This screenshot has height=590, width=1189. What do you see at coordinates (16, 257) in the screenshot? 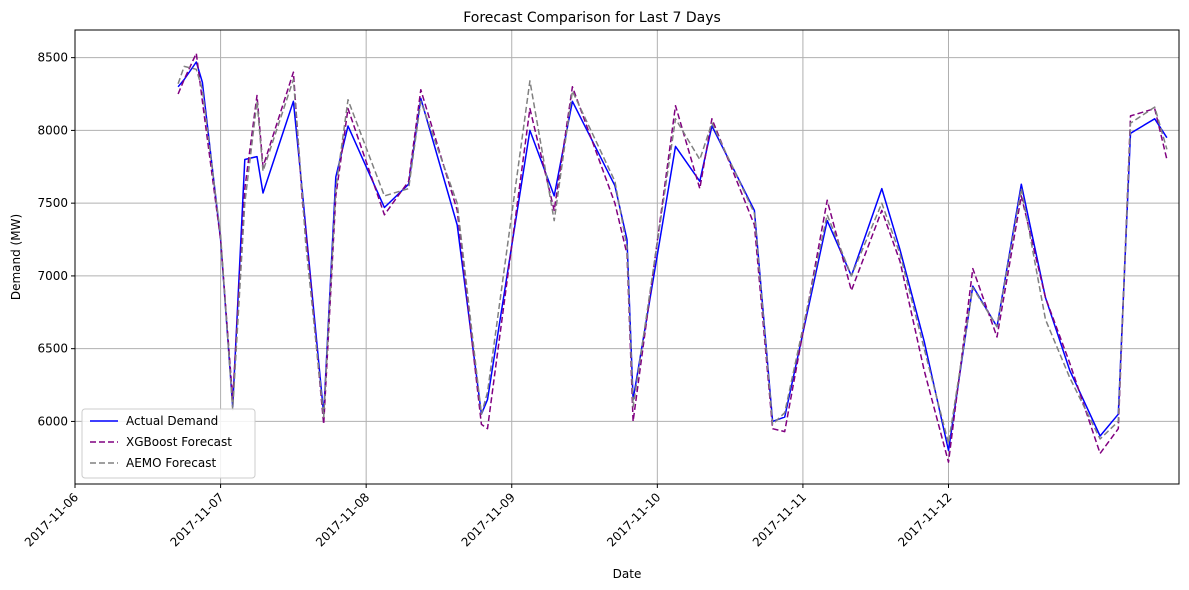
I see `y-axis-label: Demand (MW)` at bounding box center [16, 257].